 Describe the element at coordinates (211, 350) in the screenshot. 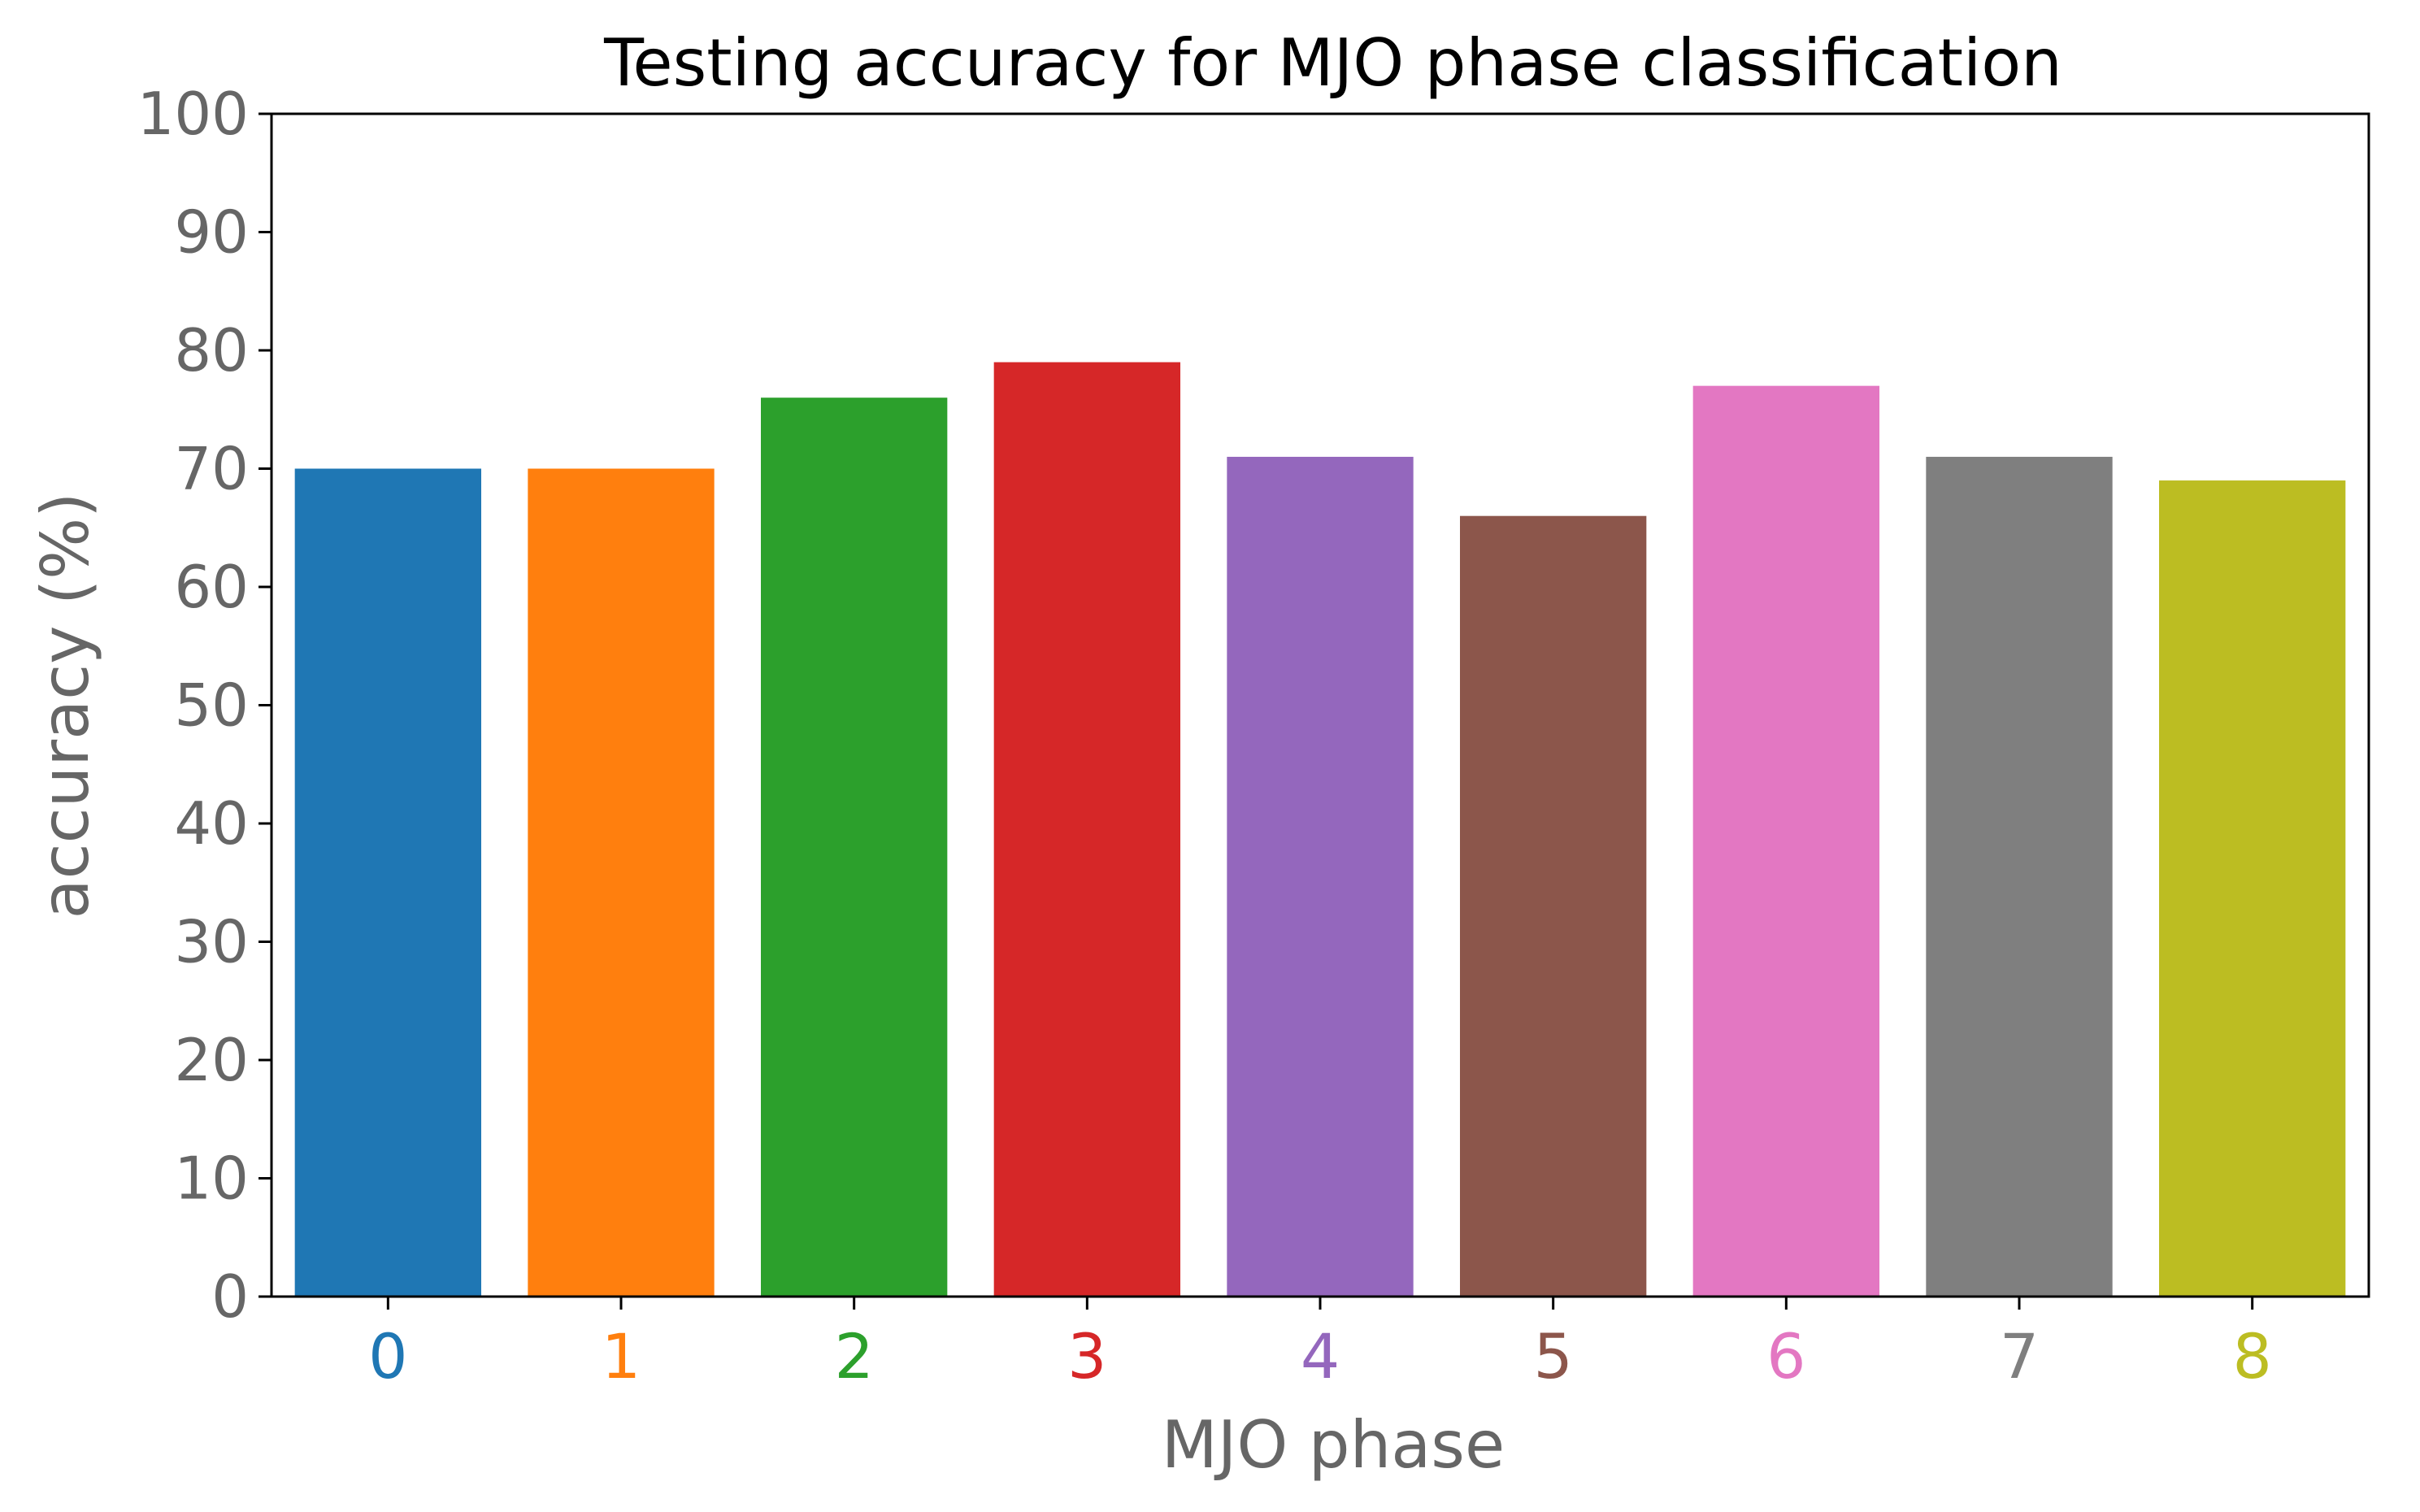

I see `y-tick-label-80: 80` at that location.